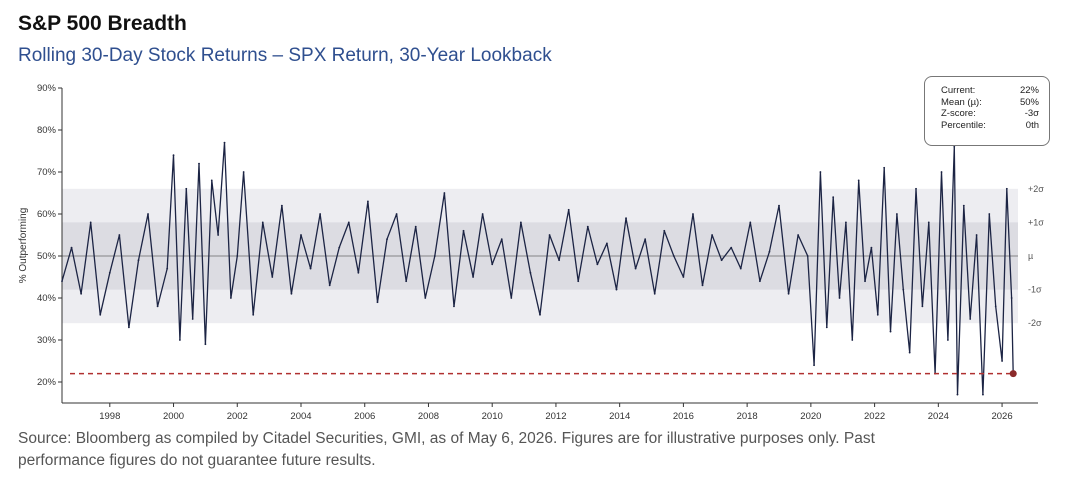 The image size is (1072, 486). Describe the element at coordinates (173, 416) in the screenshot. I see `x-tick-label: 2000` at that location.